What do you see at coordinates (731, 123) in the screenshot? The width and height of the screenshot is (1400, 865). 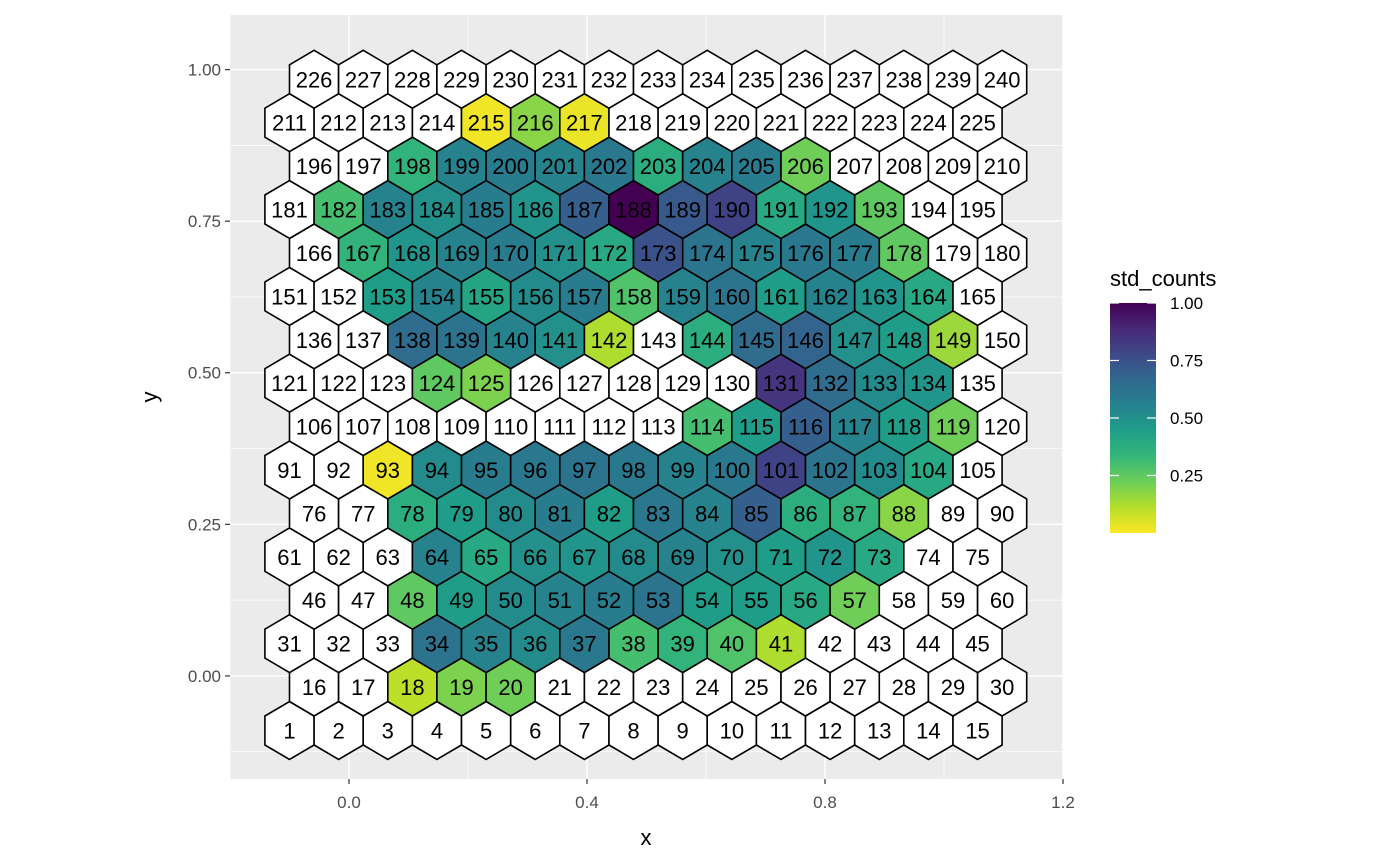 I see `hex-cell-label: 220` at bounding box center [731, 123].